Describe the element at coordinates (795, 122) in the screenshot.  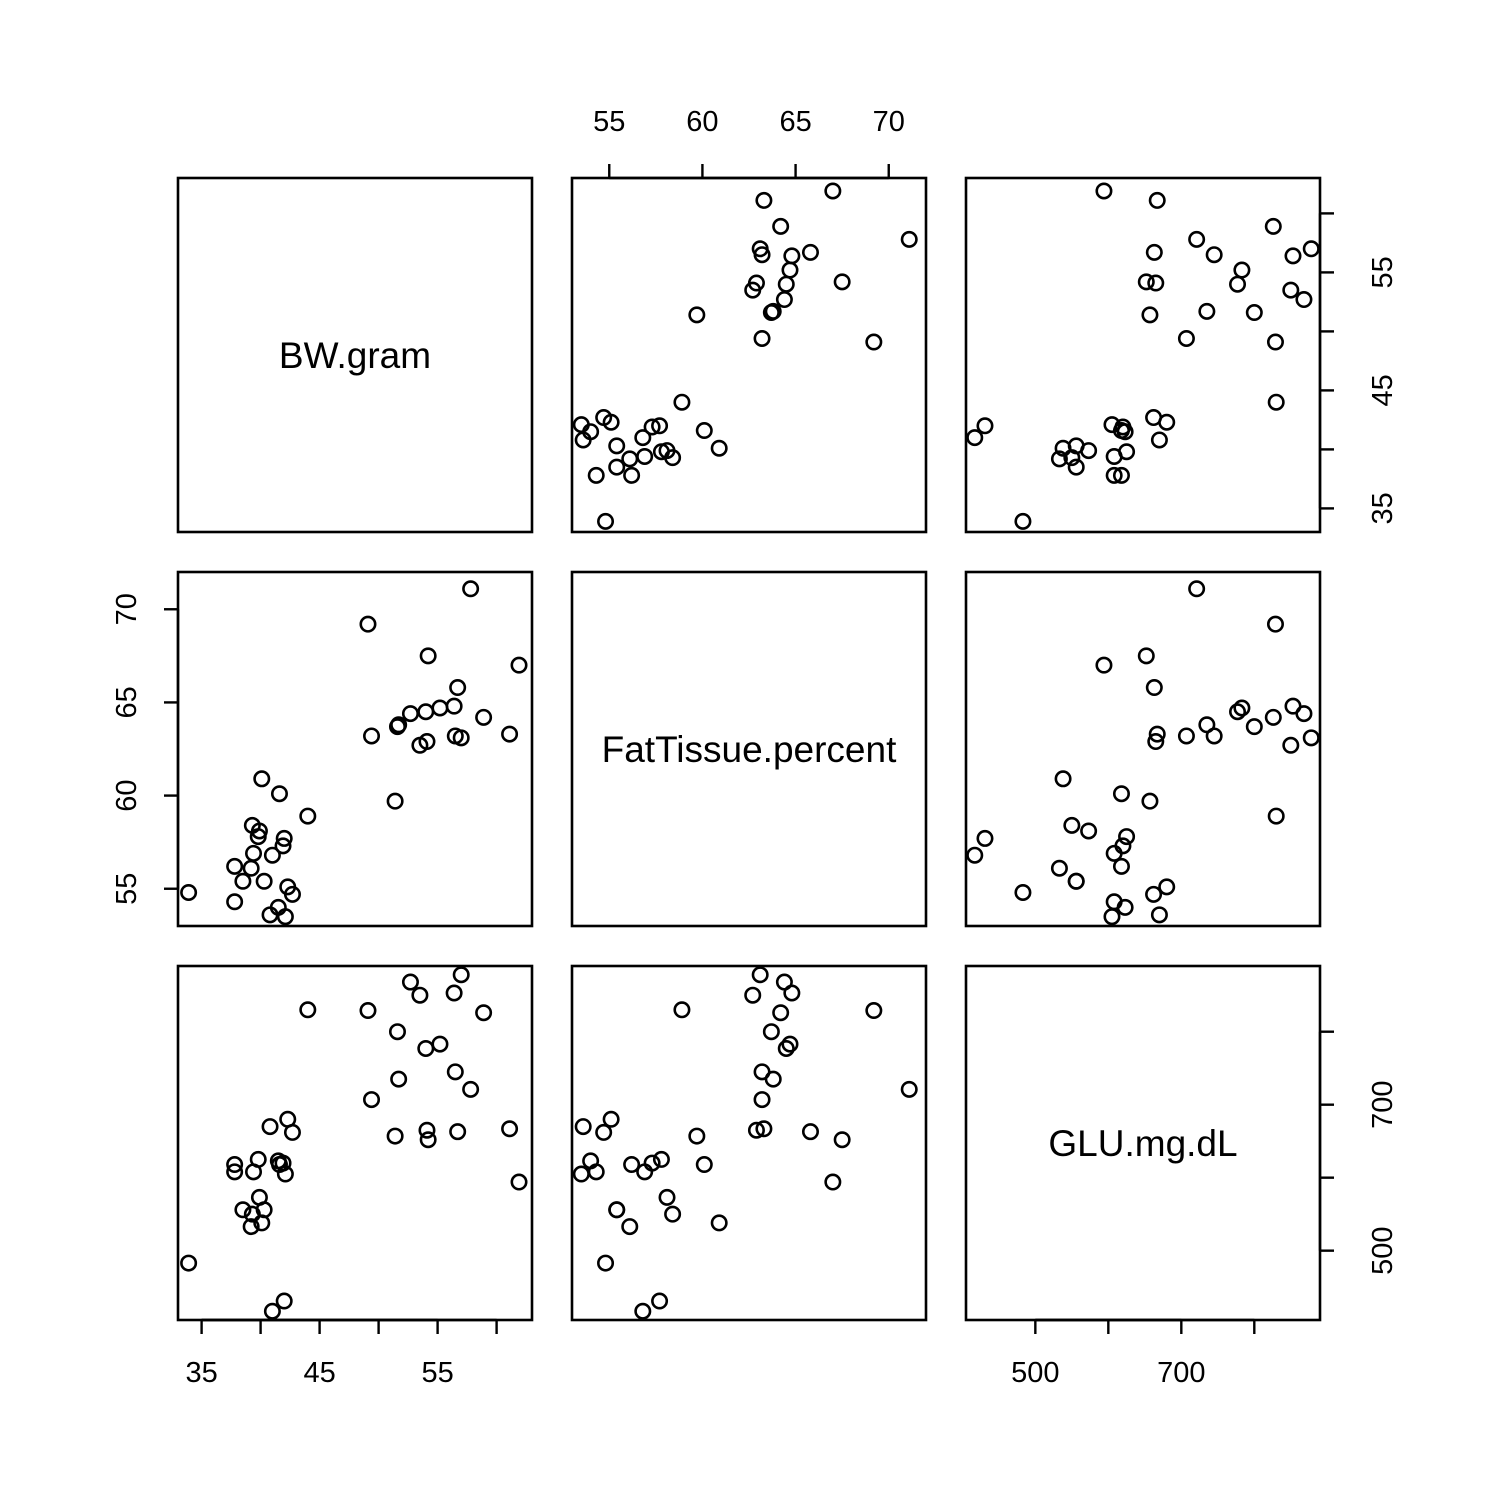
I see `top-tick-label: 65` at that location.